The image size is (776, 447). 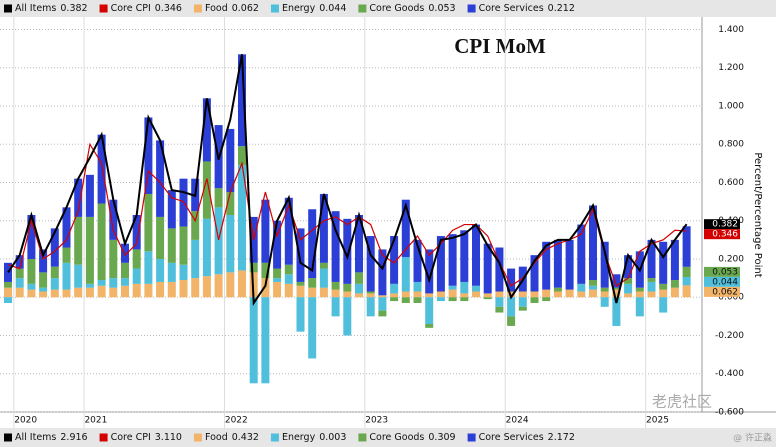 What do you see at coordinates (236, 421) in the screenshot?
I see `x-tick-label: 2022` at bounding box center [236, 421].